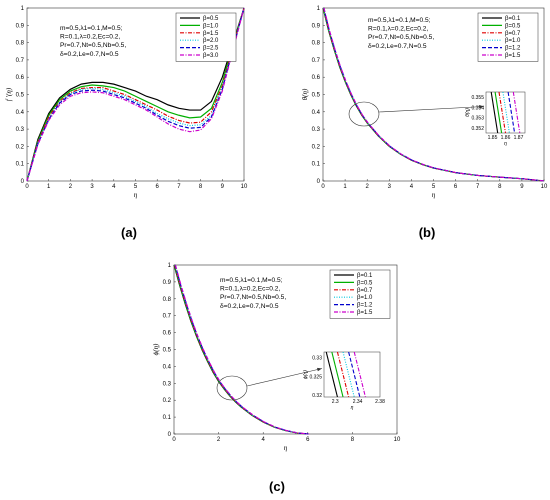  Describe the element at coordinates (211, 56) in the screenshot. I see `legend-label: β=3.0` at that location.